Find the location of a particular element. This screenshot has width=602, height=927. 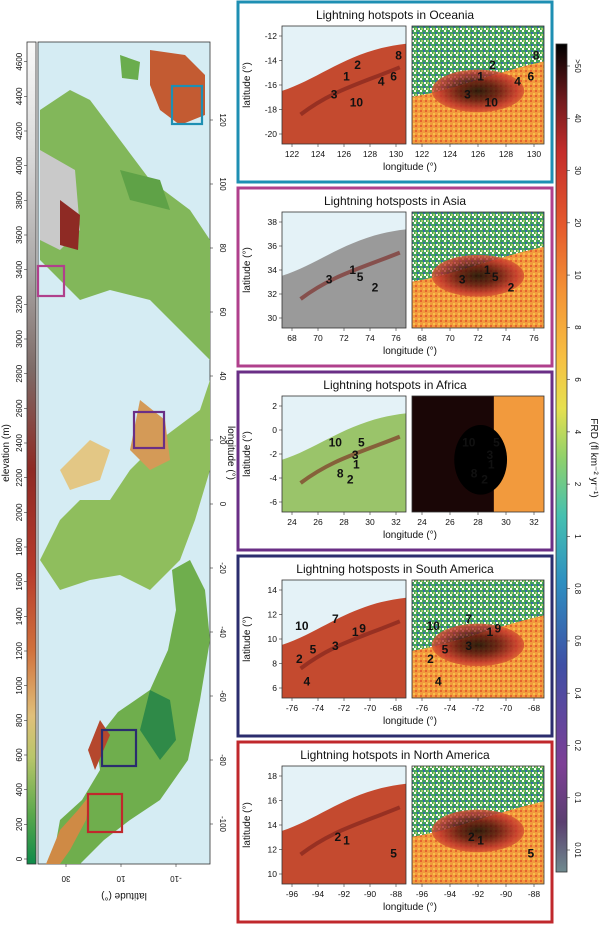

x-tick-label: -94 is located at coordinates (450, 894).